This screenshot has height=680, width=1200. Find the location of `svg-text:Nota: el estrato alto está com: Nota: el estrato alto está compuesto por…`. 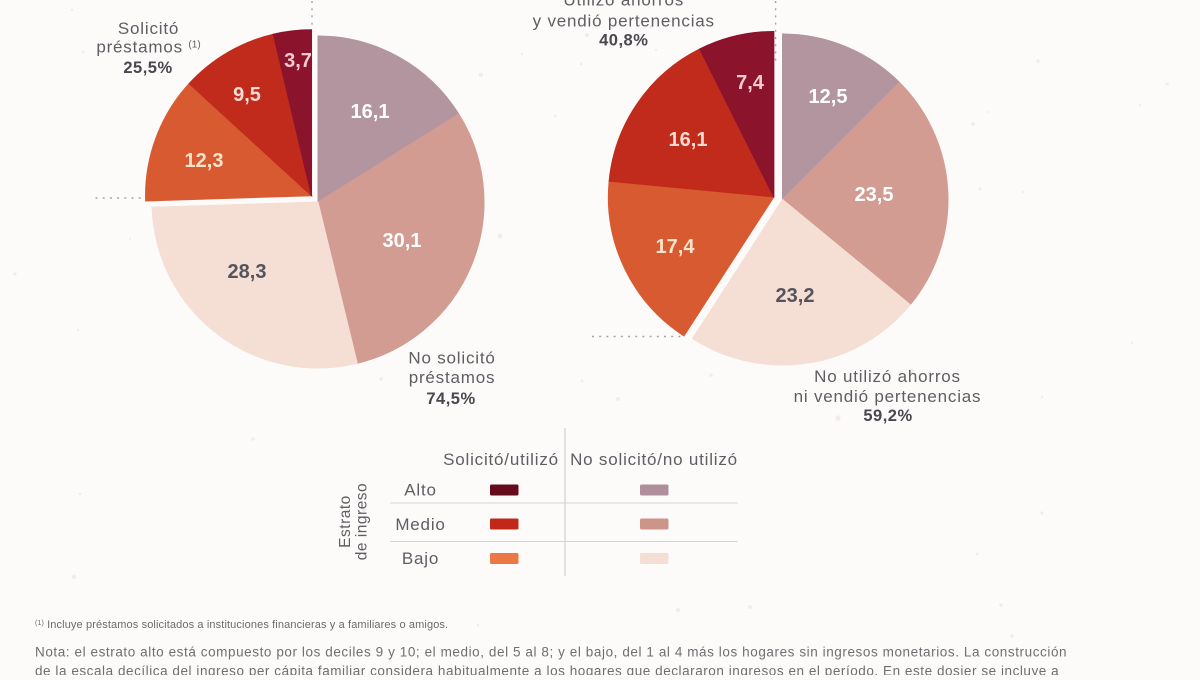

svg-text:Nota: el estrato alto está com: Nota: el estrato alto está compuesto por… is located at coordinates (551, 652).